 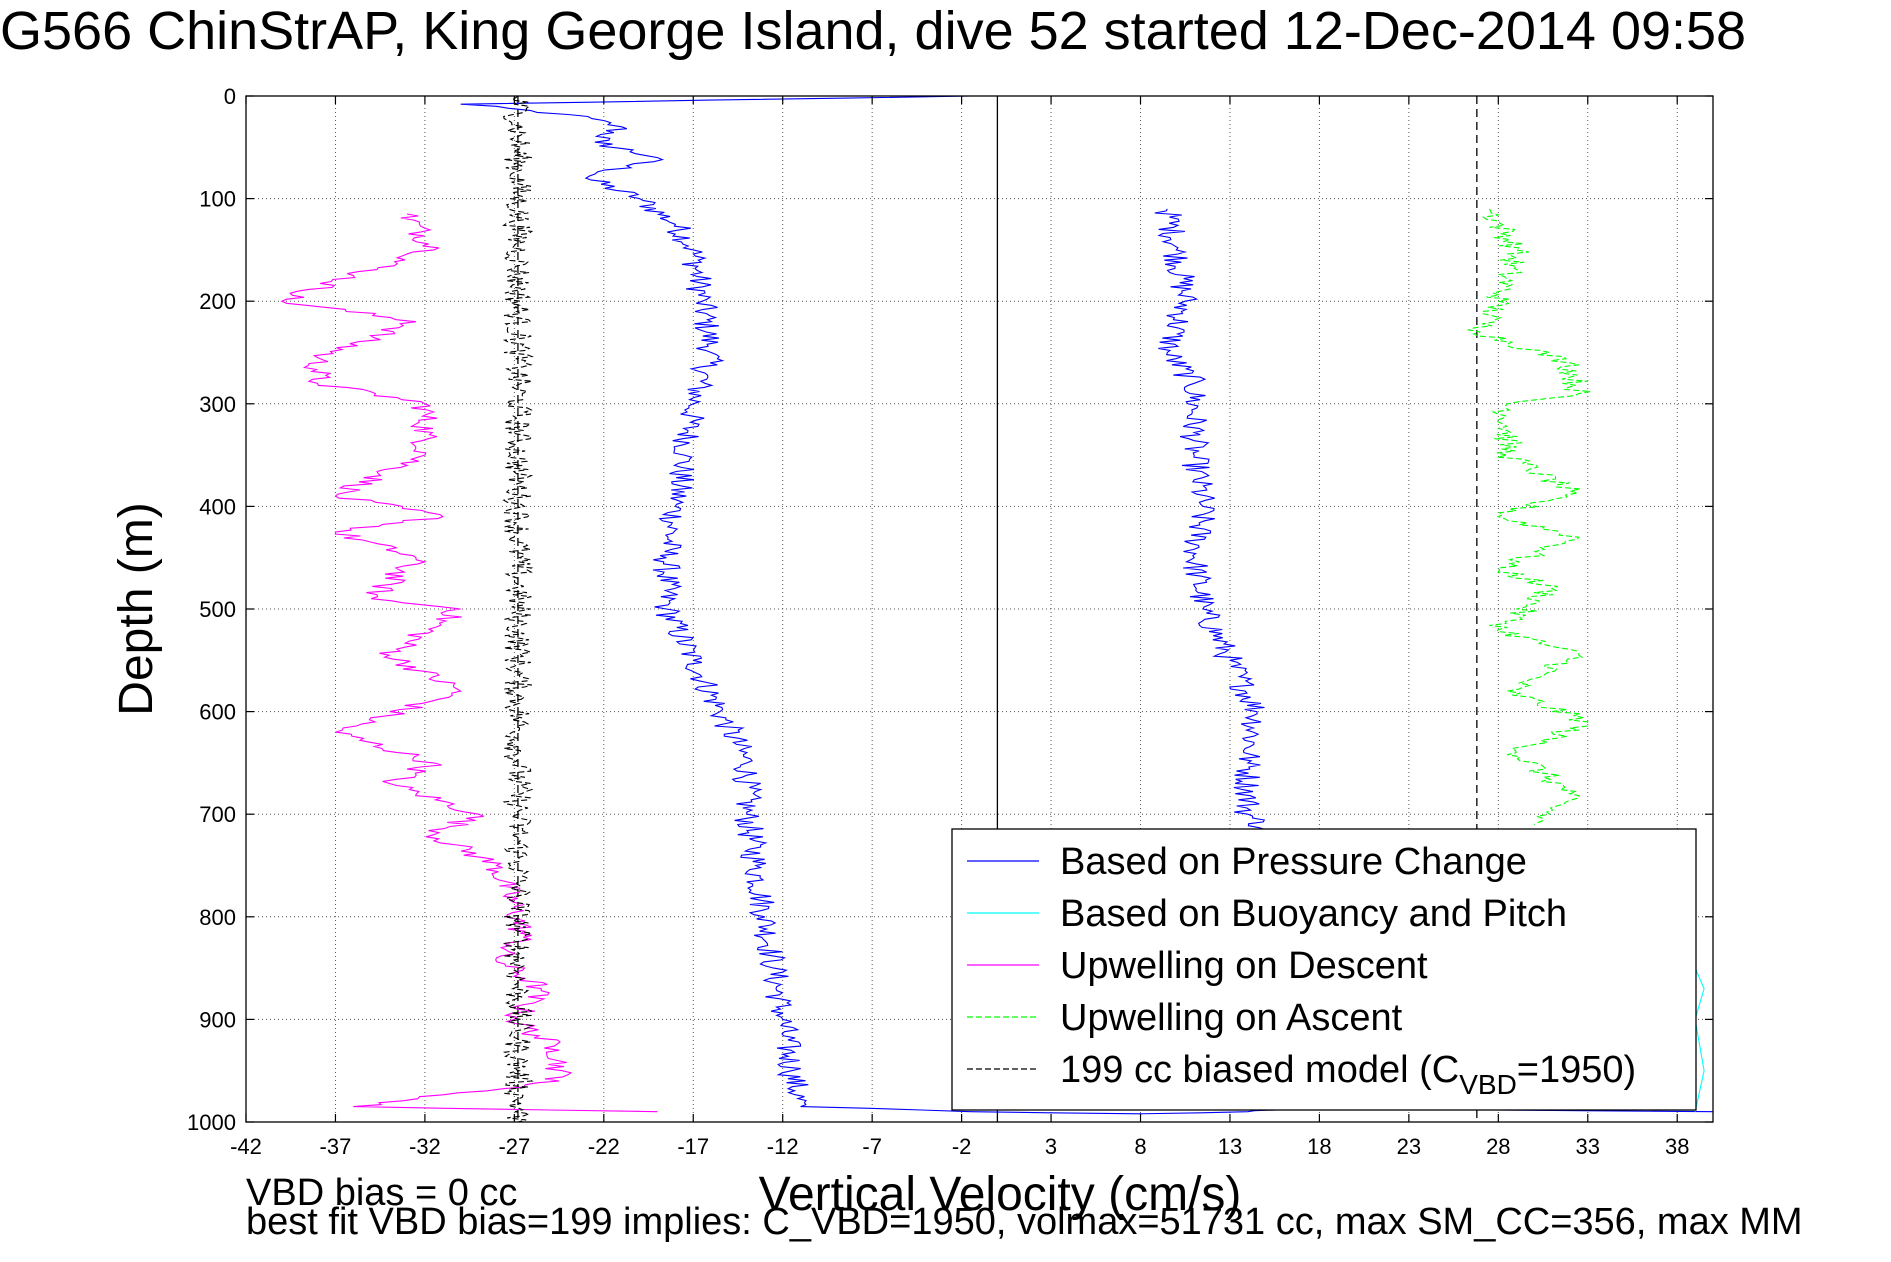 What do you see at coordinates (962, 1146) in the screenshot?
I see `x-tick-label: -2` at bounding box center [962, 1146].